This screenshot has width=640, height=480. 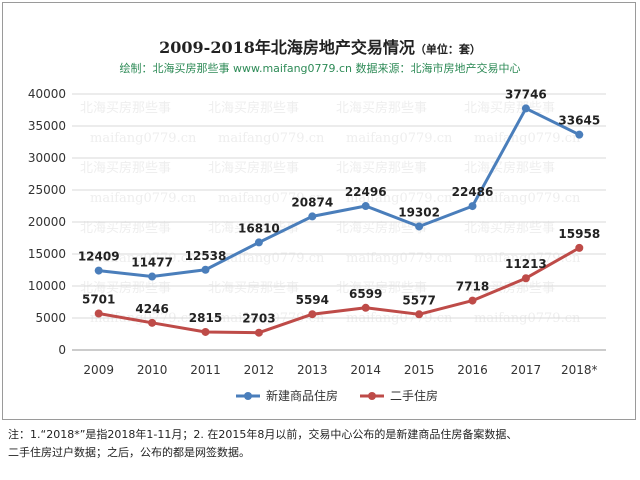 I want to click on data-label: 5577, so click(x=418, y=300).